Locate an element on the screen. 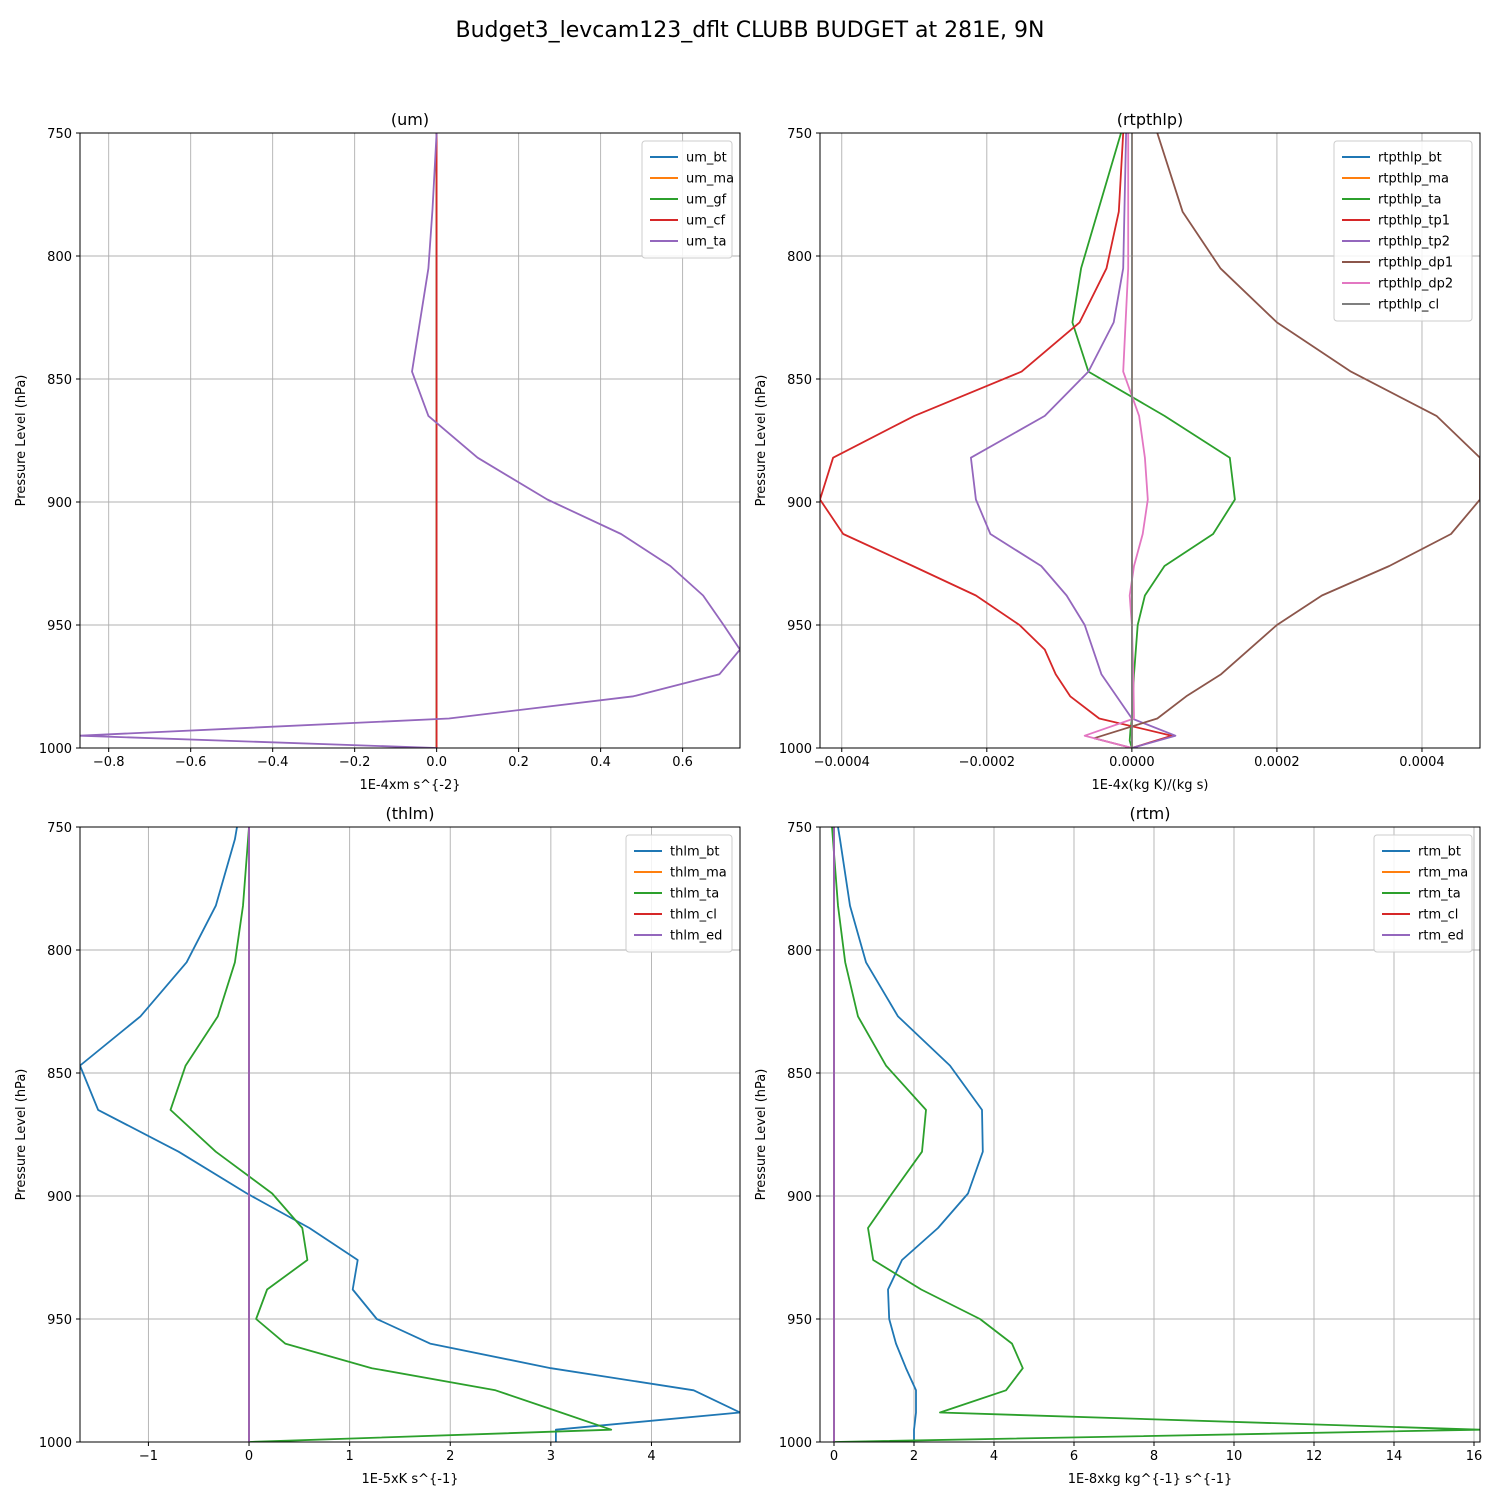  x-tick-label: −0.4 is located at coordinates (273, 762).